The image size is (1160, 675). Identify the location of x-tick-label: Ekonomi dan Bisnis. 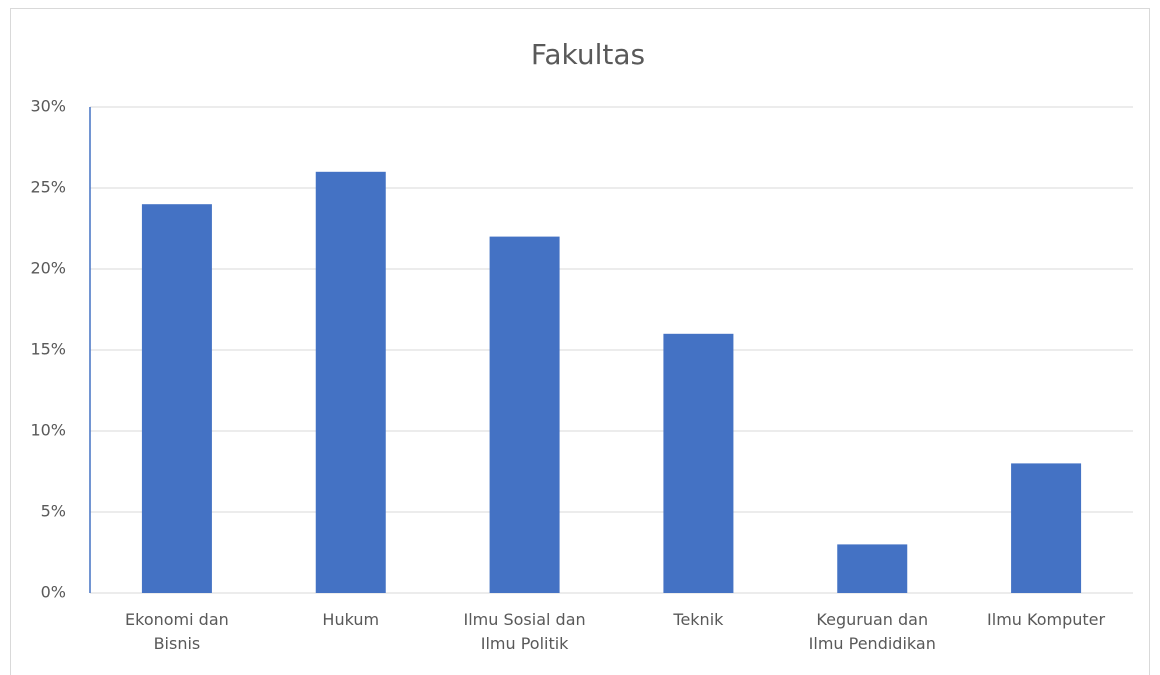
(177, 631).